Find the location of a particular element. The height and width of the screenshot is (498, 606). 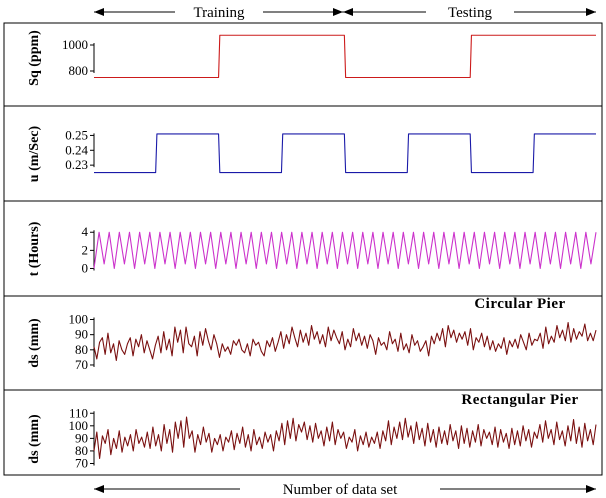

y-axis-label: u (m/Sec) is located at coordinates (34, 153).